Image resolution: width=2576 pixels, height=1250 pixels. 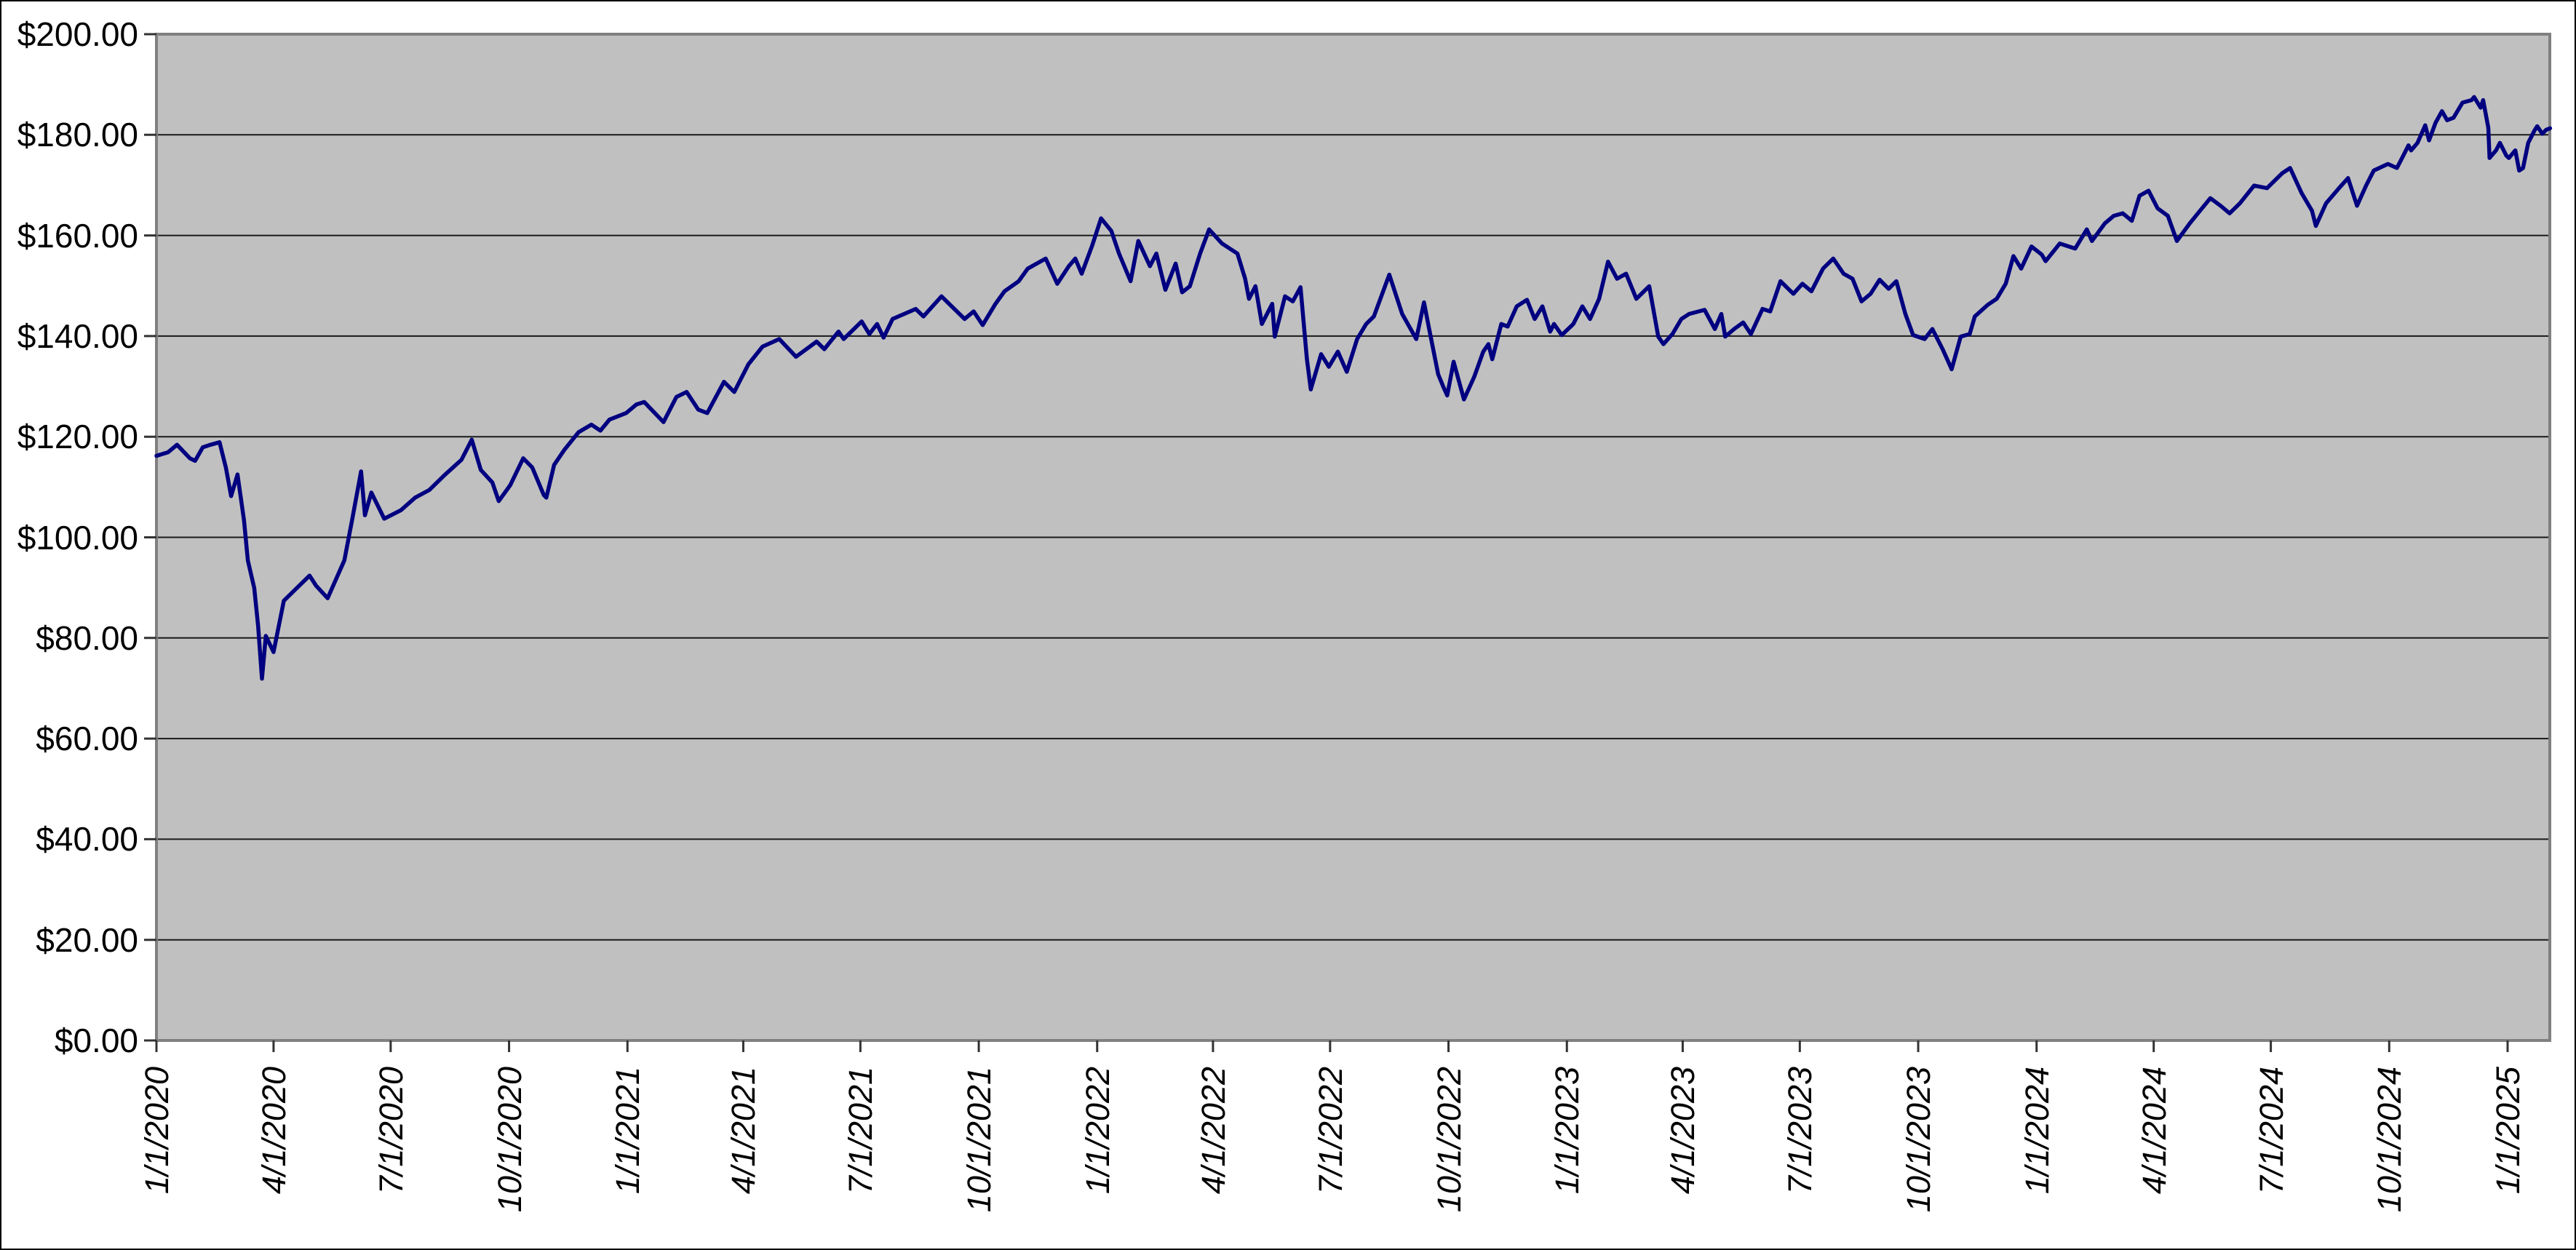 What do you see at coordinates (274, 1131) in the screenshot?
I see `x-axis-label: 4/1/2020` at bounding box center [274, 1131].